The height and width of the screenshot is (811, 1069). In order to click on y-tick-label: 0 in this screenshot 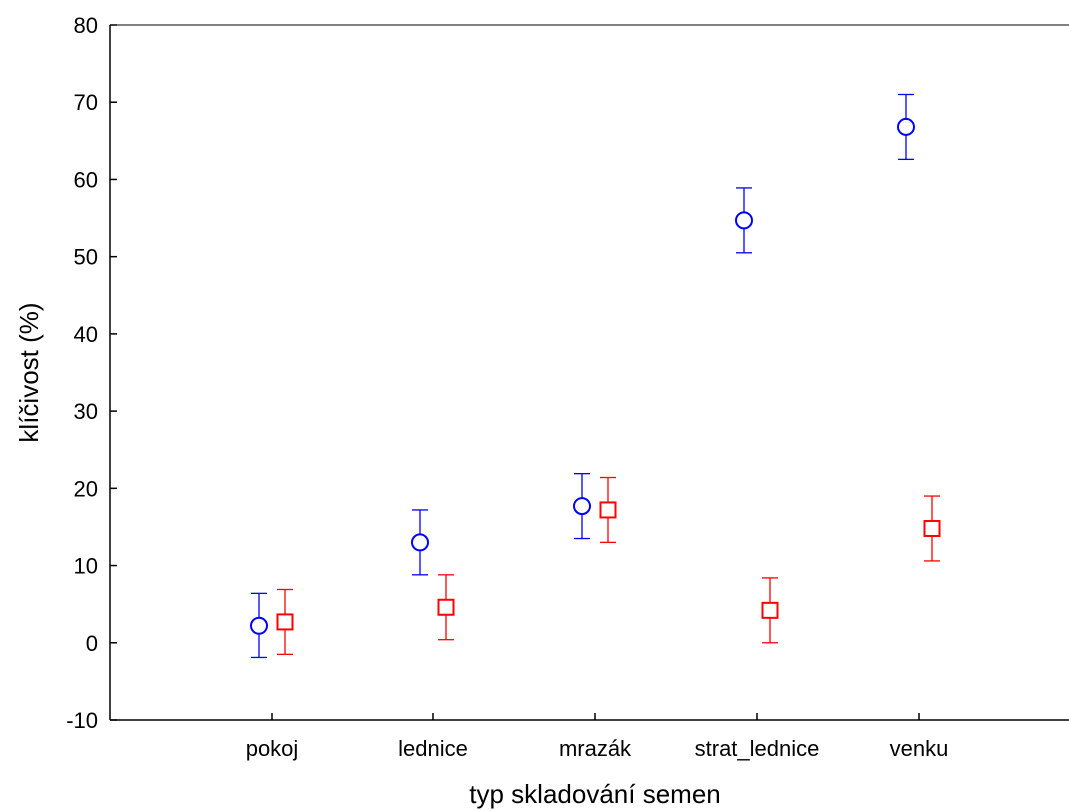, I will do `click(92, 643)`.